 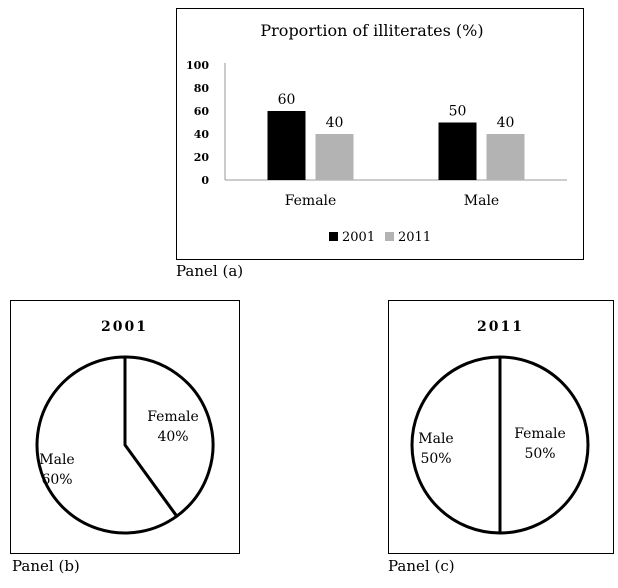 What do you see at coordinates (481, 201) in the screenshot?
I see `x-category-label: Male` at bounding box center [481, 201].